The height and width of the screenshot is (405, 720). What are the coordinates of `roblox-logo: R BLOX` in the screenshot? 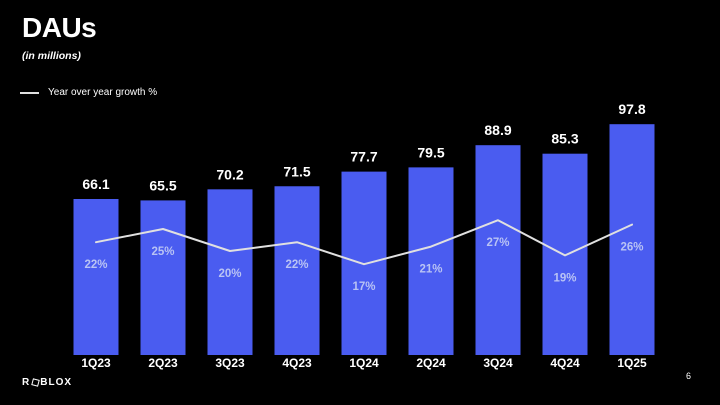 It's located at (47, 382).